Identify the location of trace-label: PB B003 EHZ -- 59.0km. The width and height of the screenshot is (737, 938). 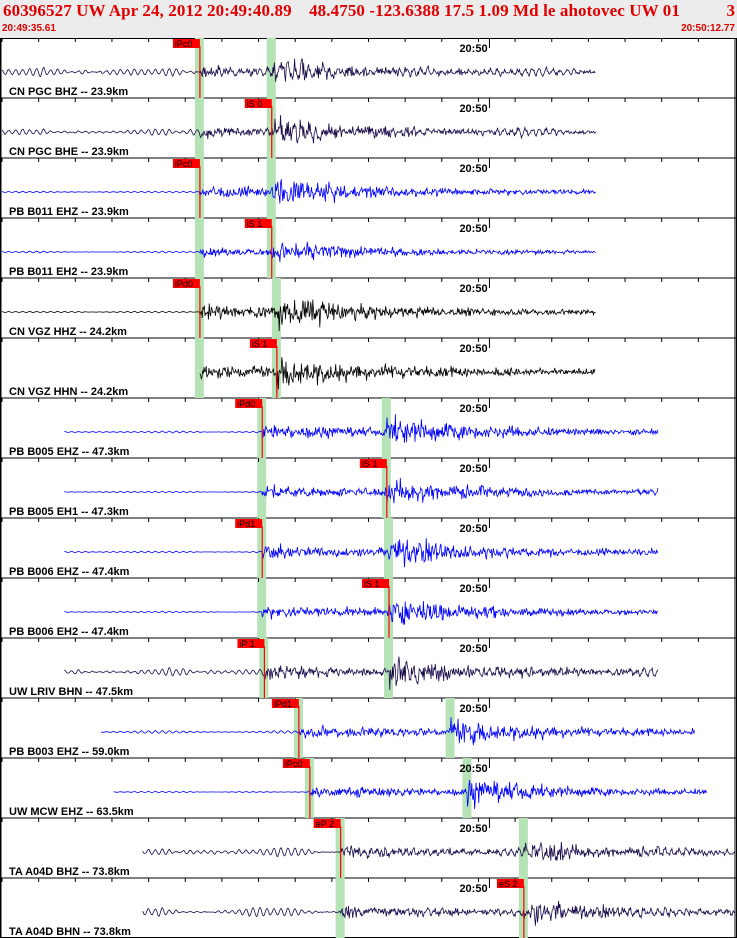
(69, 752).